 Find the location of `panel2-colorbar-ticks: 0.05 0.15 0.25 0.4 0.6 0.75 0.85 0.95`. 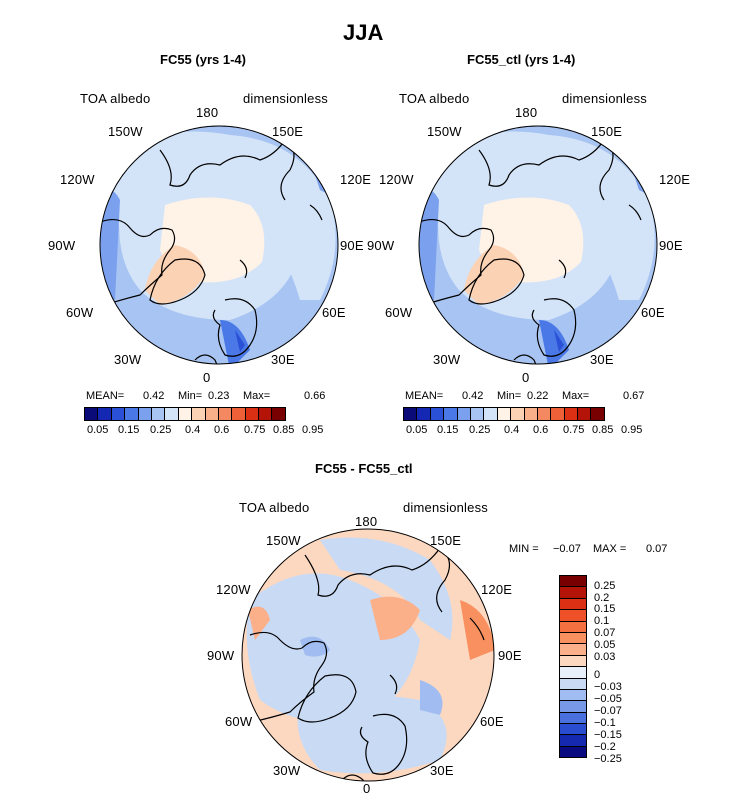

panel2-colorbar-ticks: 0.05 0.15 0.25 0.4 0.6 0.75 0.85 0.95 is located at coordinates (528, 432).